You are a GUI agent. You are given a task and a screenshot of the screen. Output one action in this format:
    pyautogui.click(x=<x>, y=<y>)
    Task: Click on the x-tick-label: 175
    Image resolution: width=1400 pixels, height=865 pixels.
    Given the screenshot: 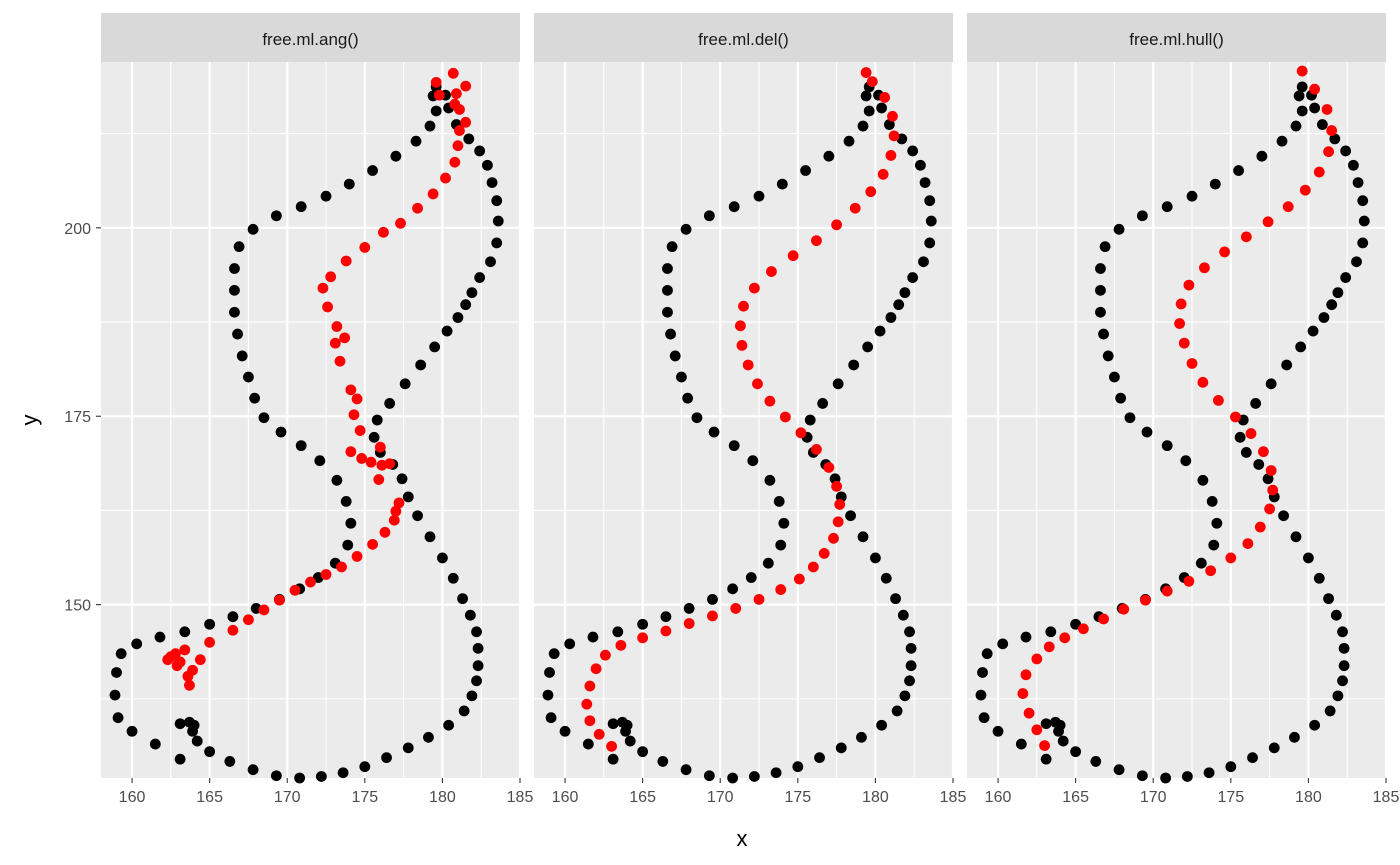 What is the action you would take?
    pyautogui.click(x=797, y=797)
    